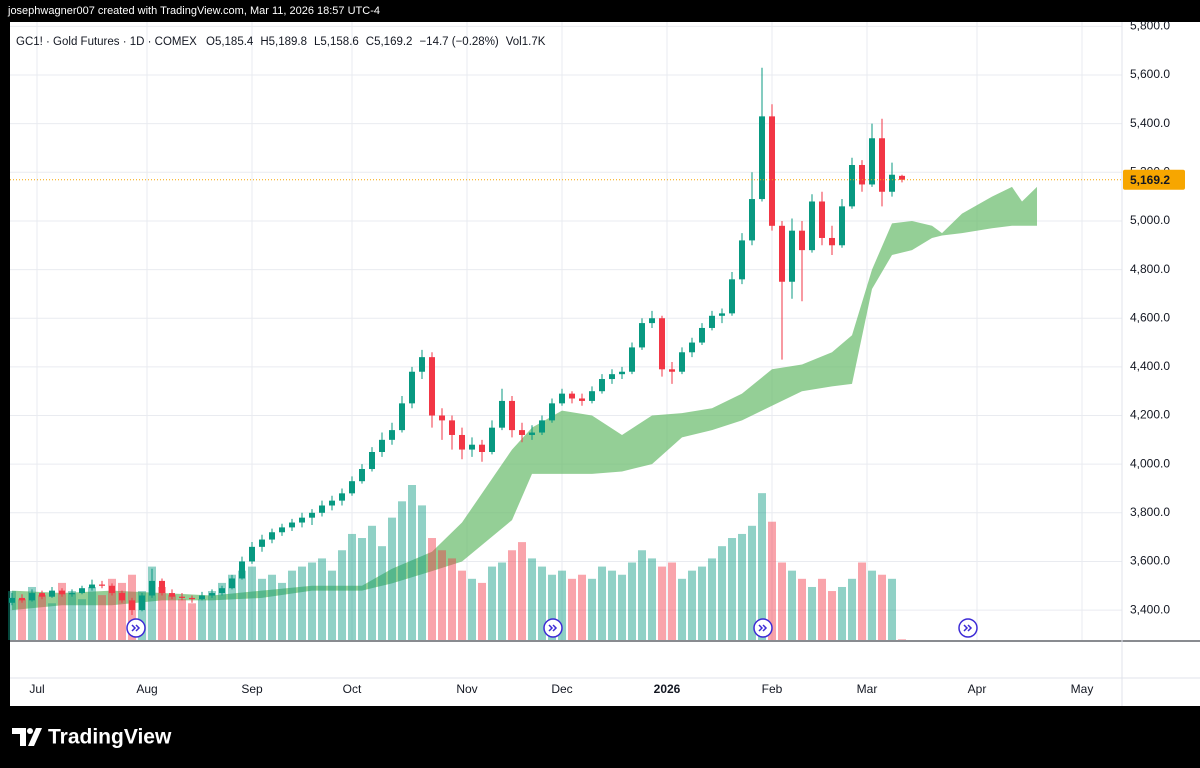  Describe the element at coordinates (352, 689) in the screenshot. I see `x-tick-label: Oct` at that location.